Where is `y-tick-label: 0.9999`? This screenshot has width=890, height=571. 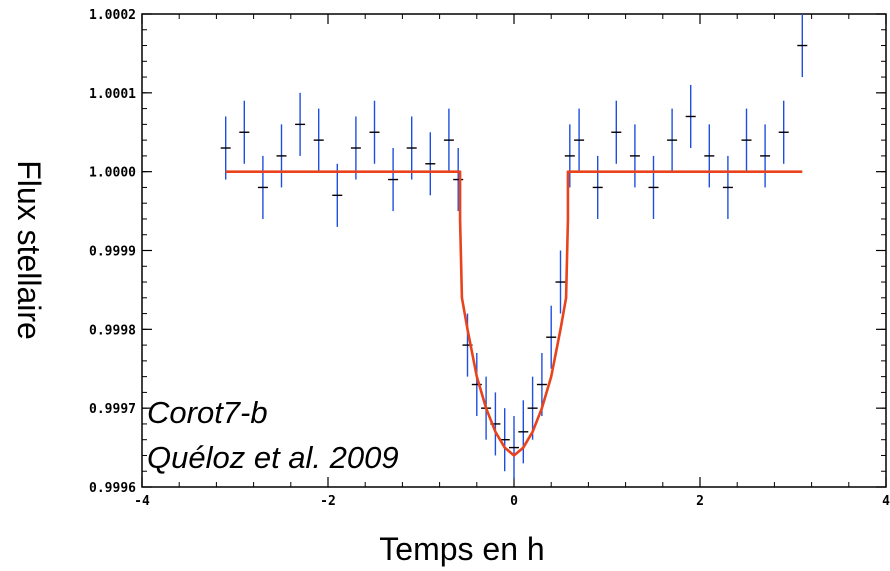 y-tick-label: 0.9999 is located at coordinates (112, 252).